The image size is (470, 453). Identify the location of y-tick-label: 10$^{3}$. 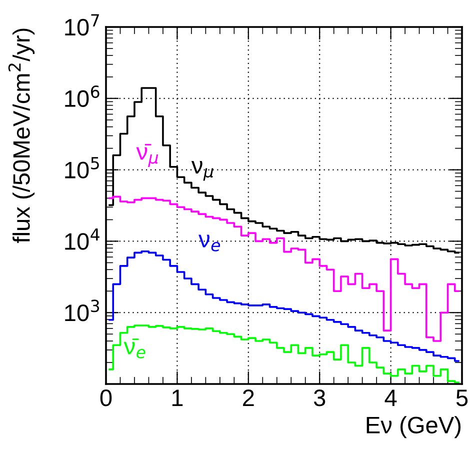
(82, 311).